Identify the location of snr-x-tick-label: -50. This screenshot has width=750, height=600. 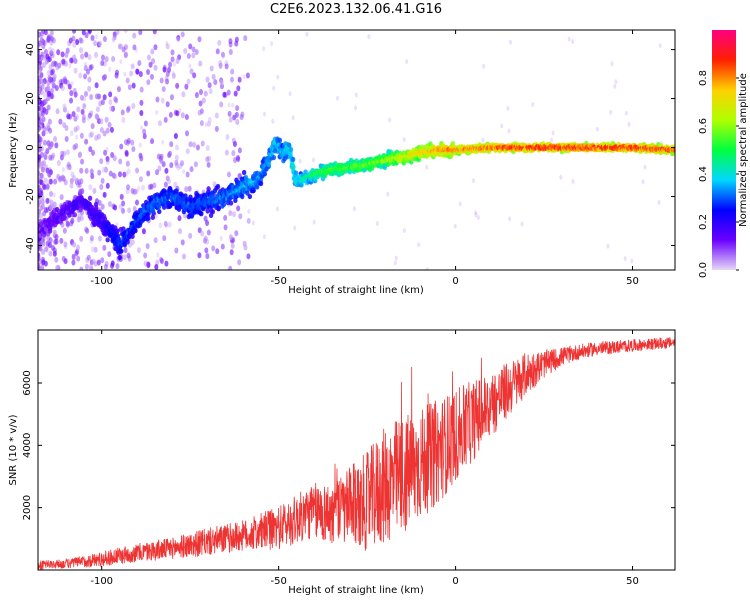
(278, 581).